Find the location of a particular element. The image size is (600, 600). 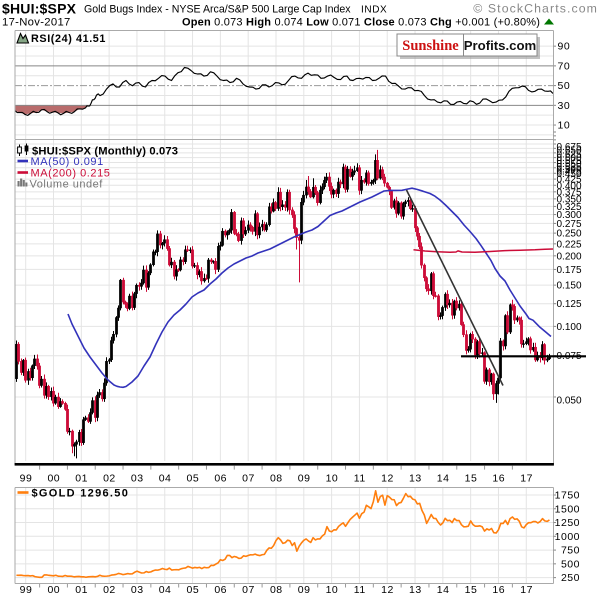

svg-text: 0.650 is located at coordinates (569, 151).